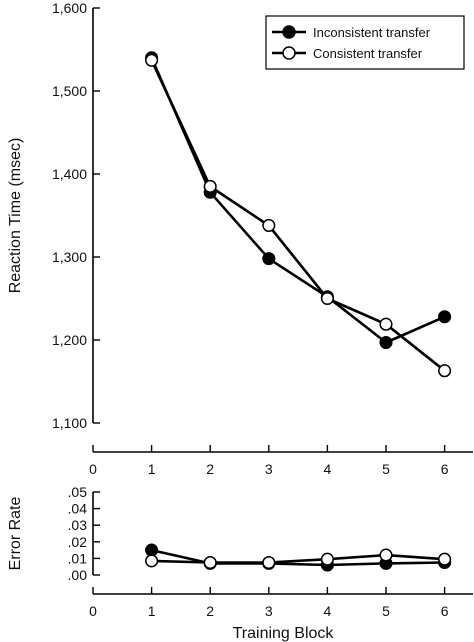  What do you see at coordinates (284, 633) in the screenshot?
I see `x-axis-label: Training Block` at bounding box center [284, 633].